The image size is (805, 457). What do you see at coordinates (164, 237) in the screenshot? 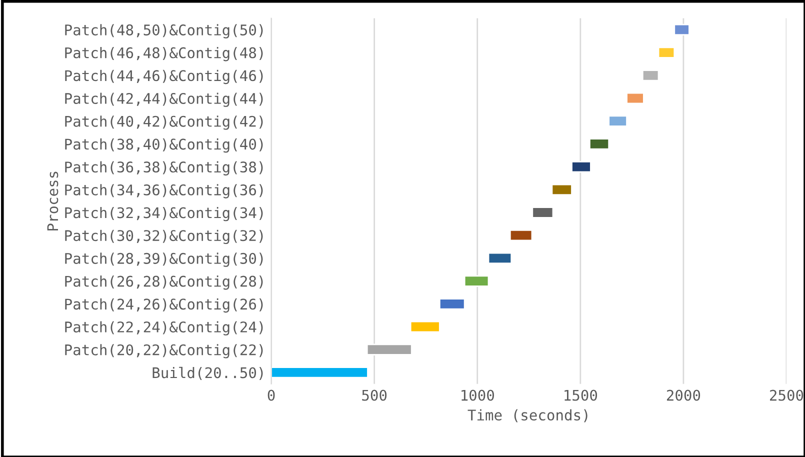
I see `y-tick-label: Patch(30,32)&Contig(32)` at bounding box center [164, 237].